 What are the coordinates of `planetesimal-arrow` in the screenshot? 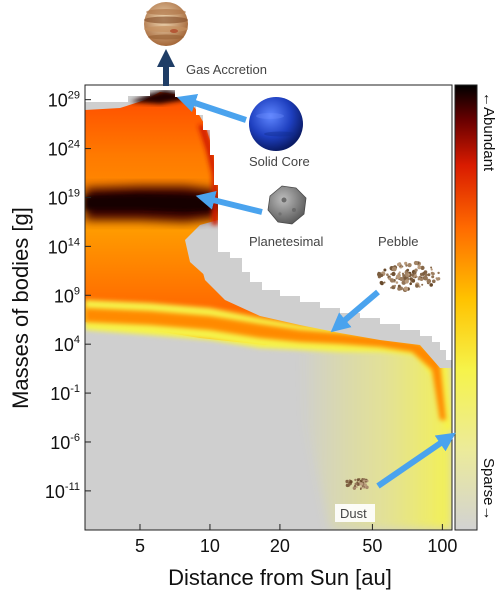 It's located at (229, 202).